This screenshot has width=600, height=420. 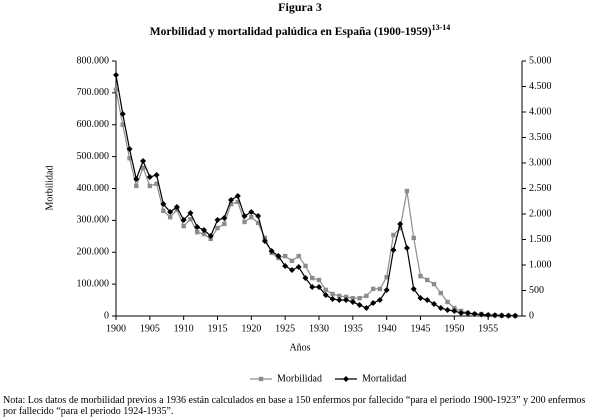 I want to click on x-tick-label: 1950, so click(x=454, y=328).